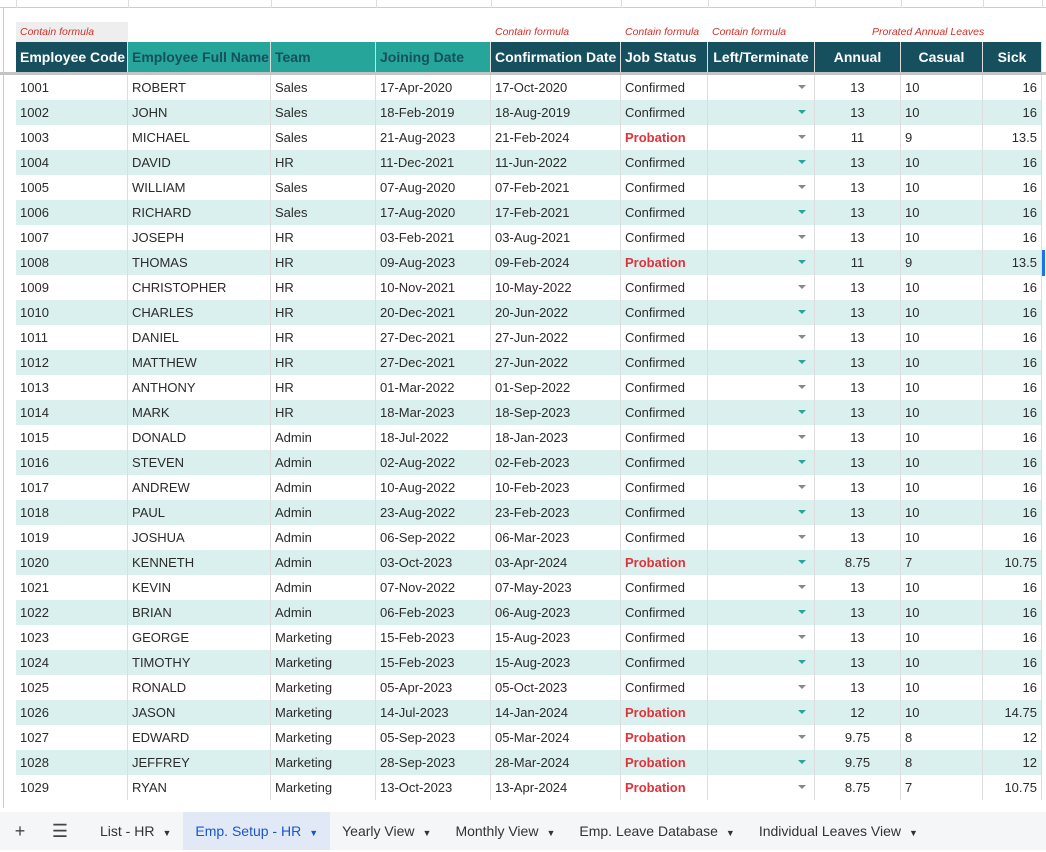 This screenshot has height=852, width=1046. I want to click on cell-confirmation-date: 02-Feb-2023, so click(556, 462).